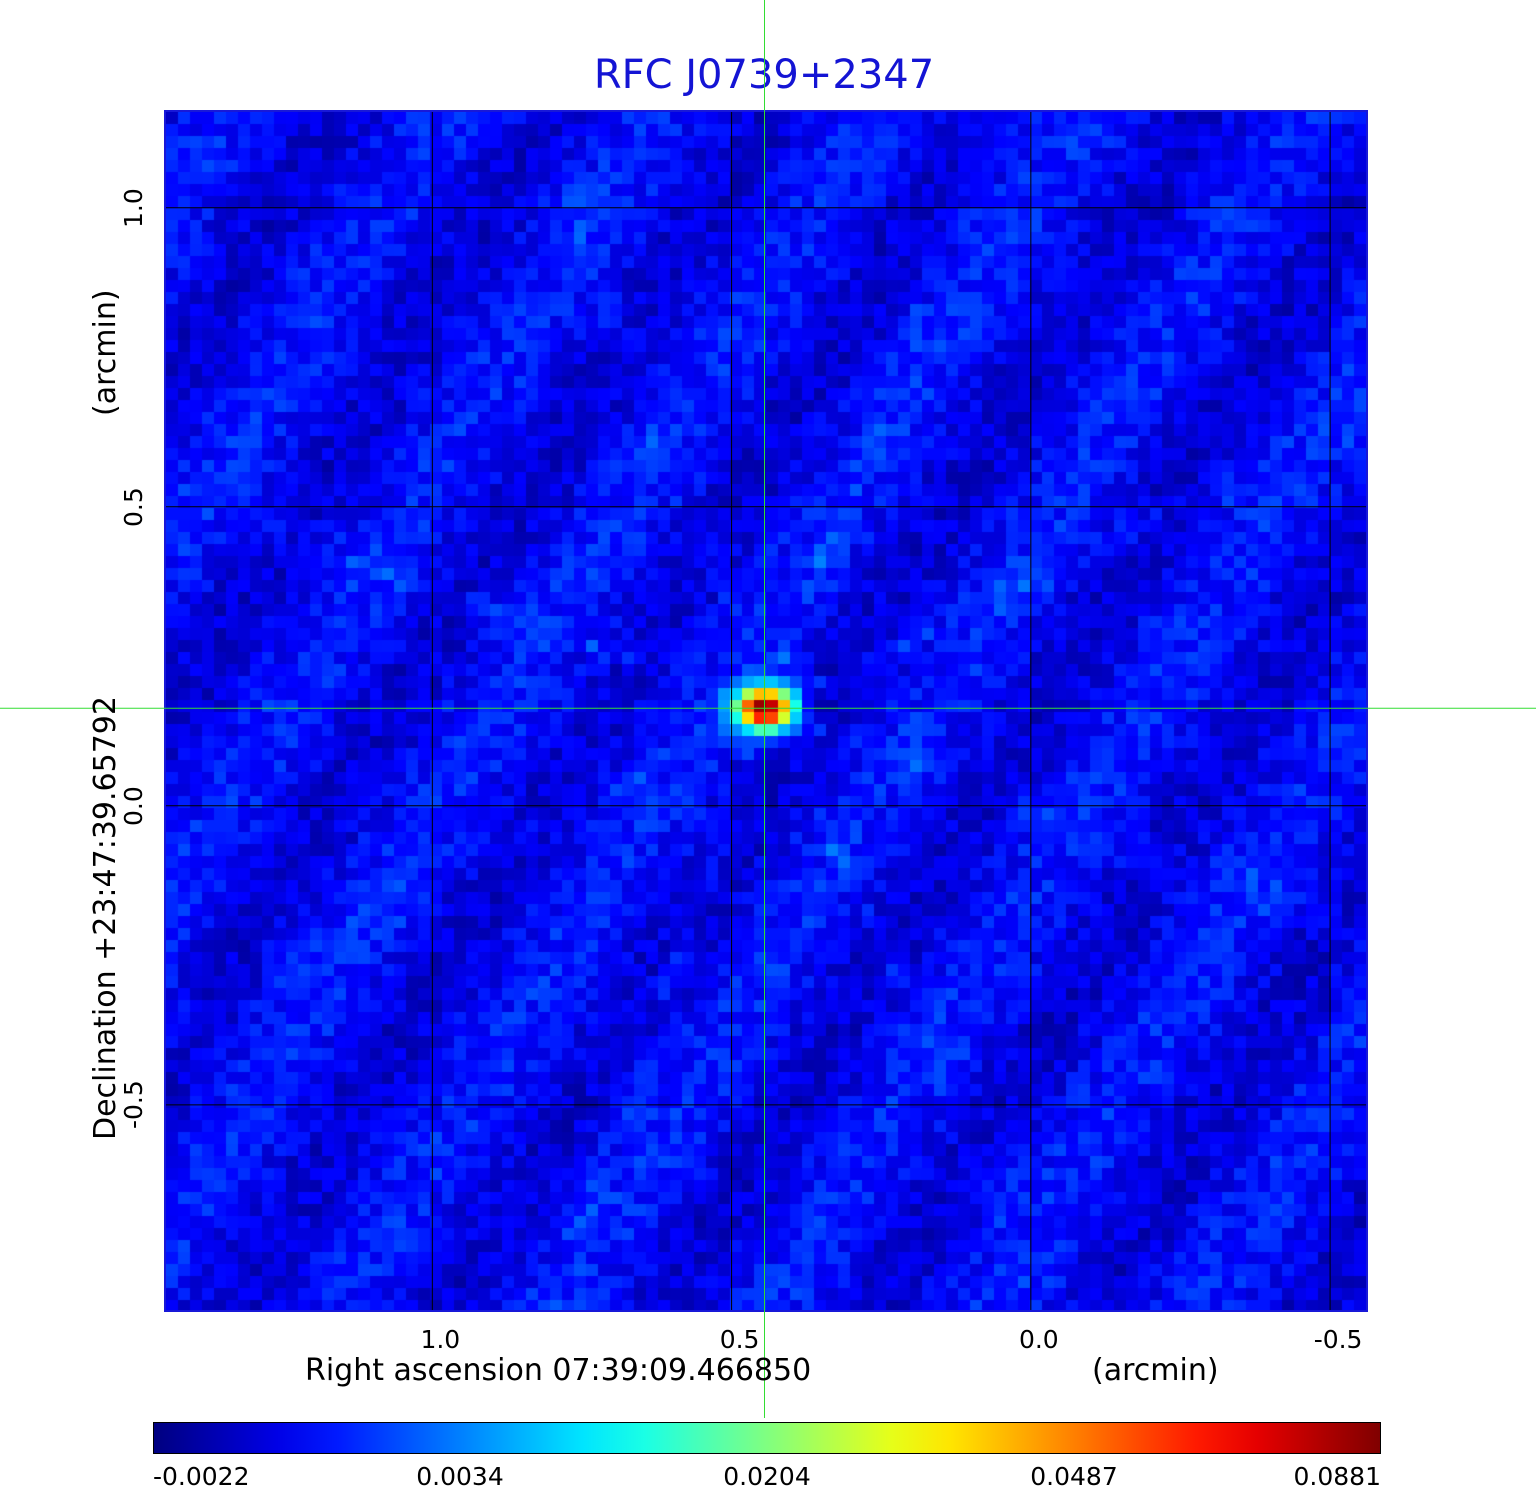  Describe the element at coordinates (460, 1476) in the screenshot. I see `colorbar-tick-label: 0.0034` at that location.